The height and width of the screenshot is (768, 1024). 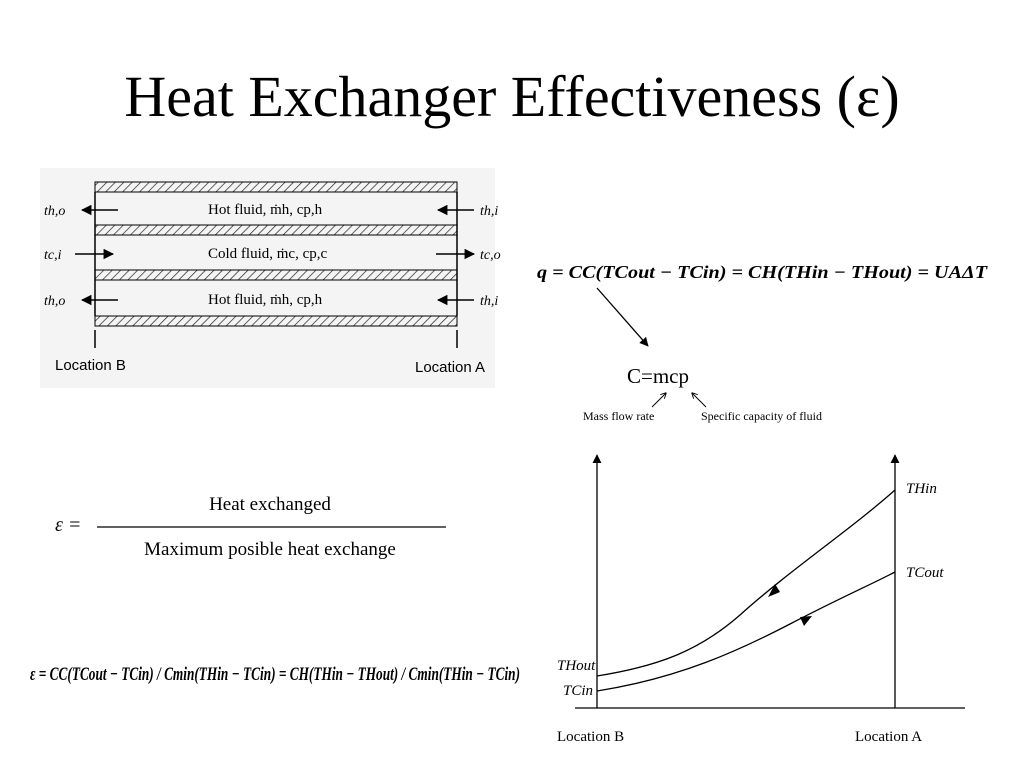 I want to click on plot-location-b: Location B, so click(x=590, y=737).